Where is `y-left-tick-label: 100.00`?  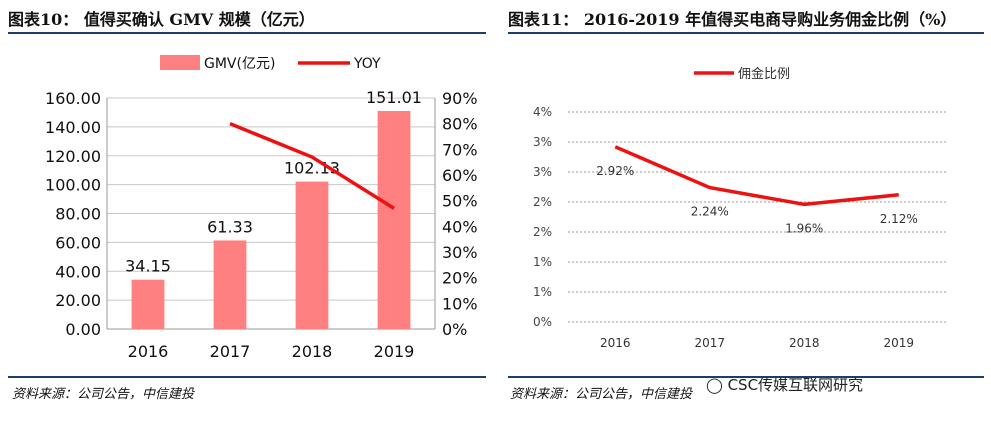
y-left-tick-label: 100.00 is located at coordinates (73, 185).